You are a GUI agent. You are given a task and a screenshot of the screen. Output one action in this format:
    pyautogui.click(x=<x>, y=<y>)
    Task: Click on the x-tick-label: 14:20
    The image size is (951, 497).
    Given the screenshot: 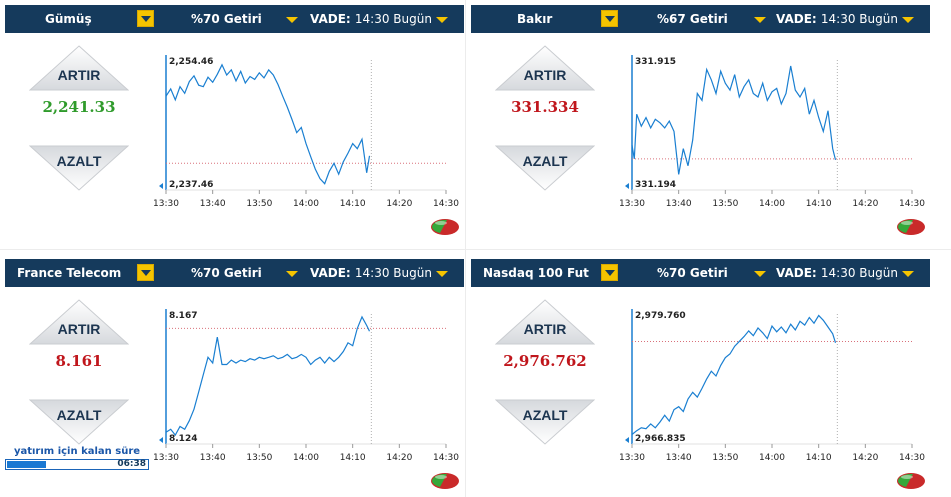 What is the action you would take?
    pyautogui.click(x=399, y=204)
    